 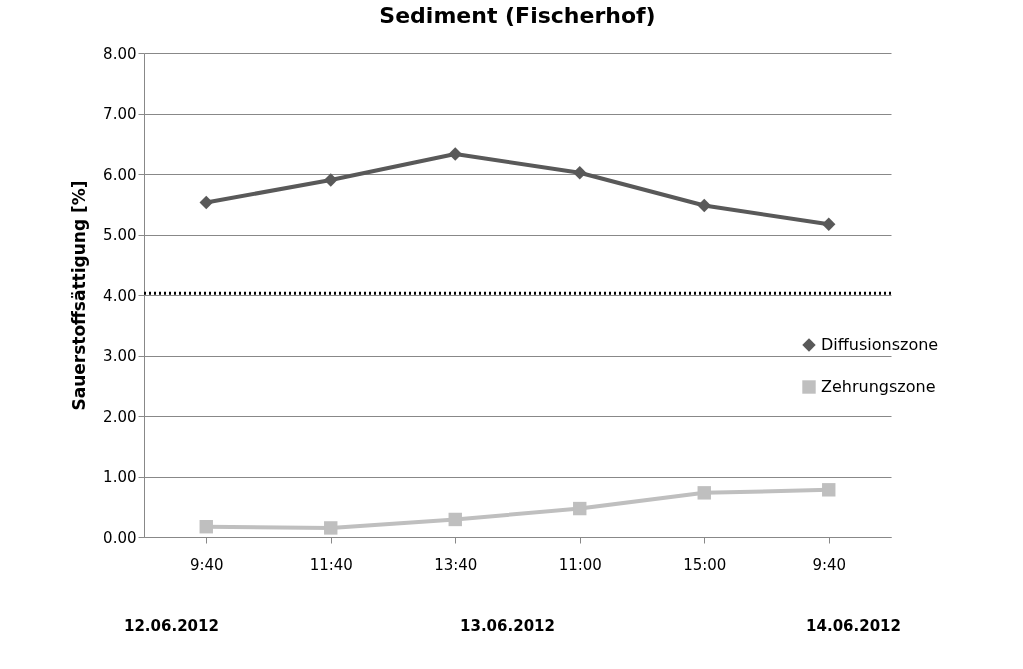 I want to click on x-tick-label: 13:40, so click(x=456, y=564).